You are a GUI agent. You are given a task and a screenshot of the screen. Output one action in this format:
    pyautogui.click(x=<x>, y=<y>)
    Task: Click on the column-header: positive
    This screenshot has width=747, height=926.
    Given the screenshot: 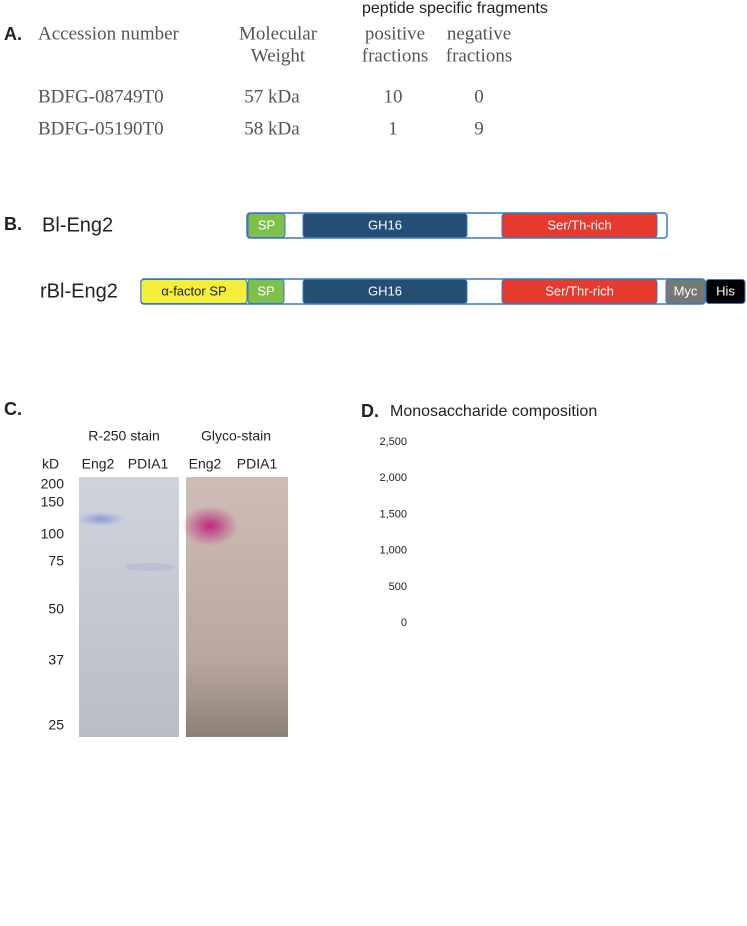 What is the action you would take?
    pyautogui.click(x=395, y=33)
    